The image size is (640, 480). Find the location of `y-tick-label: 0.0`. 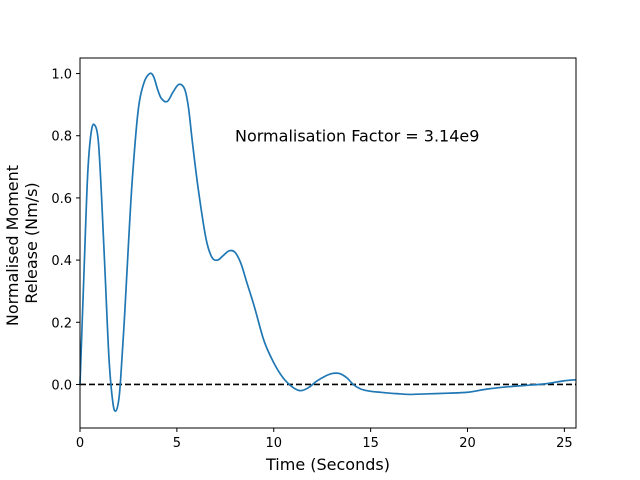

y-tick-label: 0.0 is located at coordinates (61, 385).